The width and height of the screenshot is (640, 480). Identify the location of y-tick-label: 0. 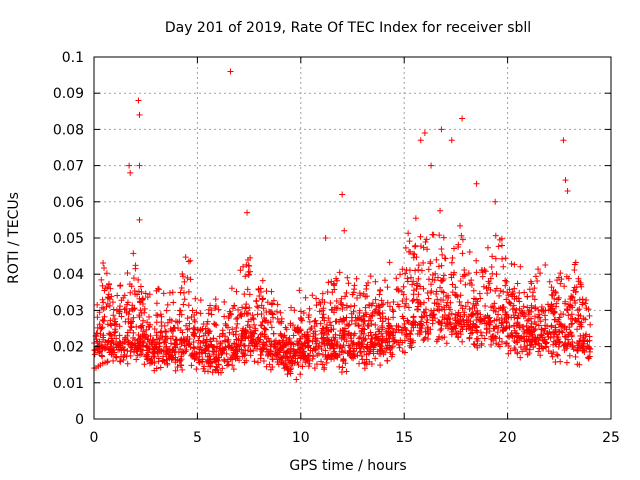
(79, 420).